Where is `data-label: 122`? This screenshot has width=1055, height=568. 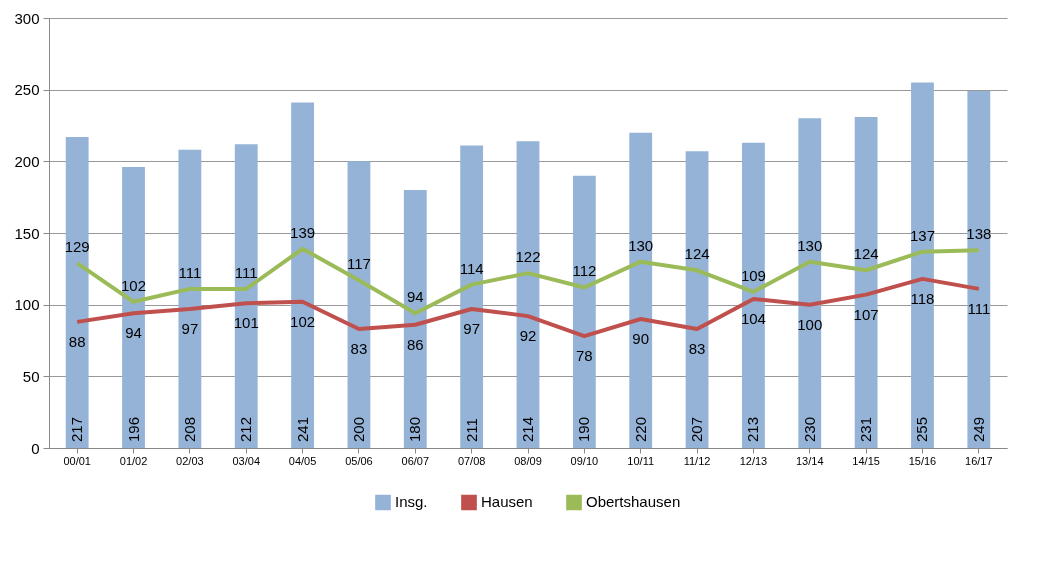 data-label: 122 is located at coordinates (528, 257).